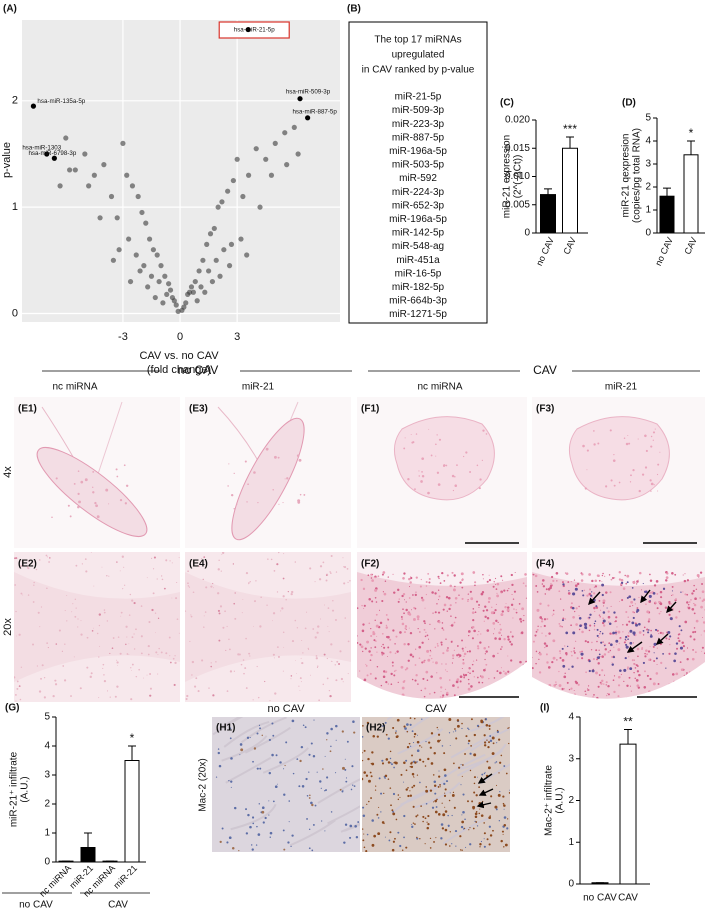  What do you see at coordinates (417, 725) in the screenshot?
I see `fiber` at bounding box center [417, 725].